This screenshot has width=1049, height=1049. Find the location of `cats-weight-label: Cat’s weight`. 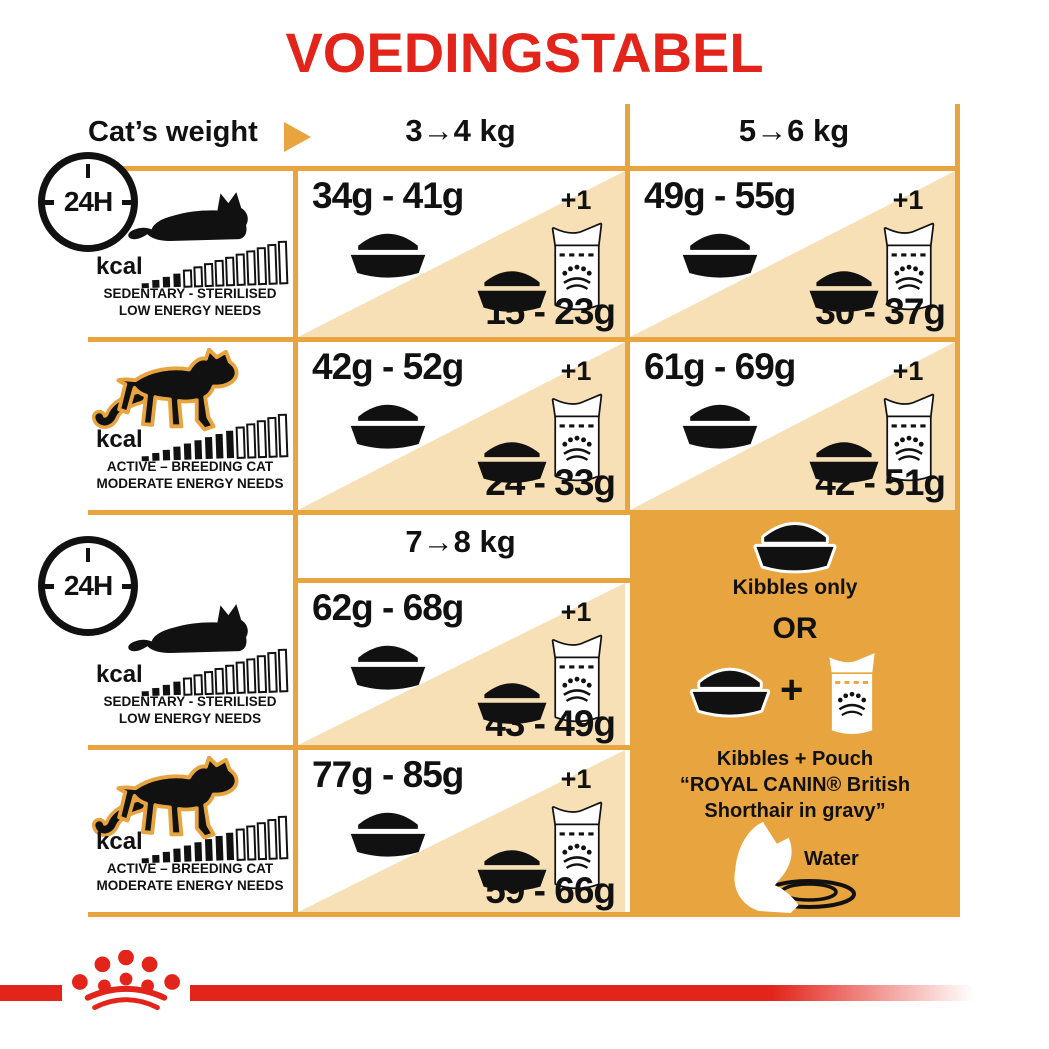

cats-weight-label: Cat’s weight is located at coordinates (173, 132).